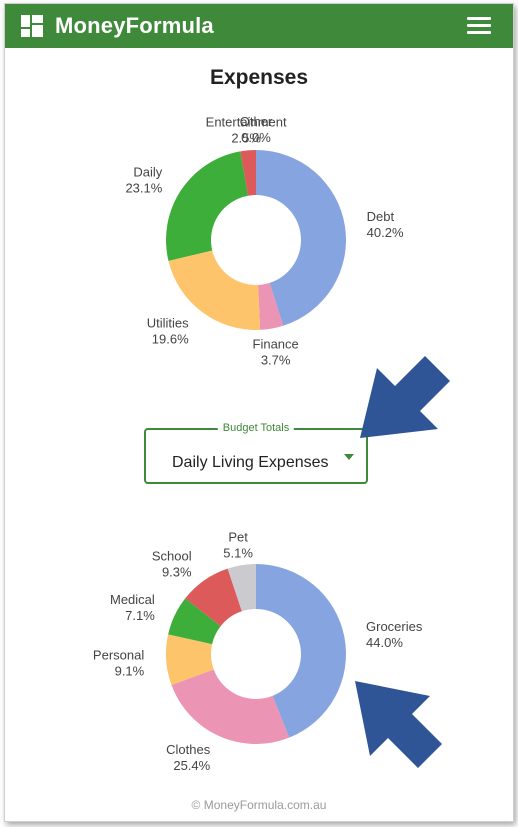 Image resolution: width=518 pixels, height=827 pixels. I want to click on footer-copyright: © MoneyFormula.com.au, so click(259, 805).